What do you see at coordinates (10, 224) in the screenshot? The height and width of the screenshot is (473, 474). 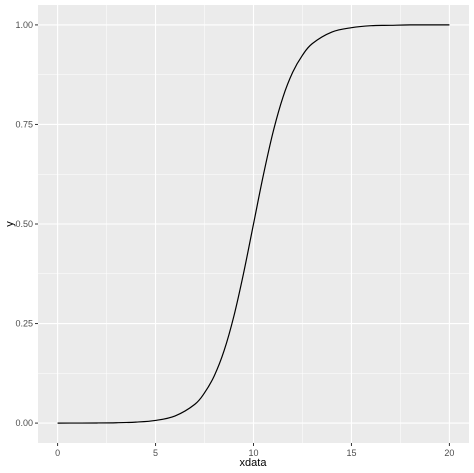 I see `y-axis-title: y` at bounding box center [10, 224].